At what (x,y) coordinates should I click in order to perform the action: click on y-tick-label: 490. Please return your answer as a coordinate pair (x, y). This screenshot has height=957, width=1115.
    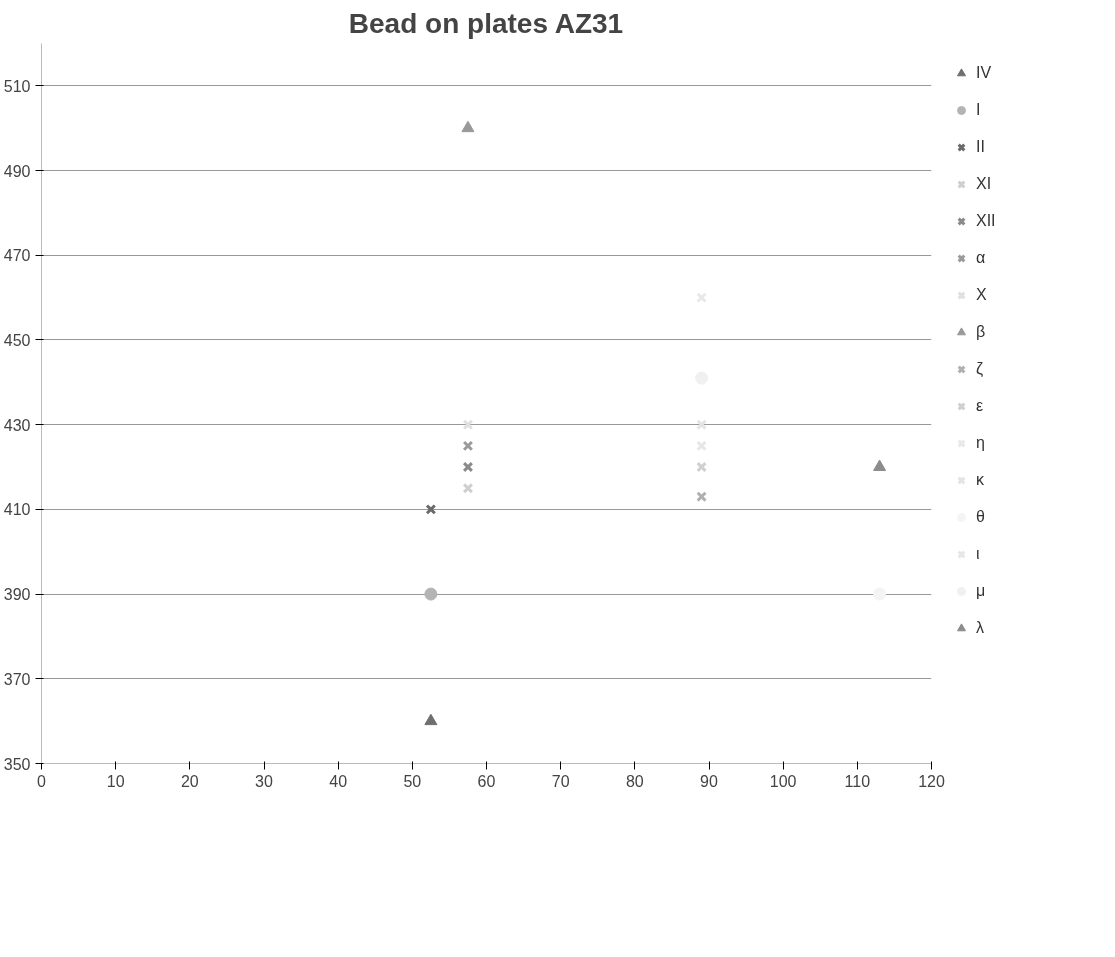
    Looking at the image, I should click on (17, 171).